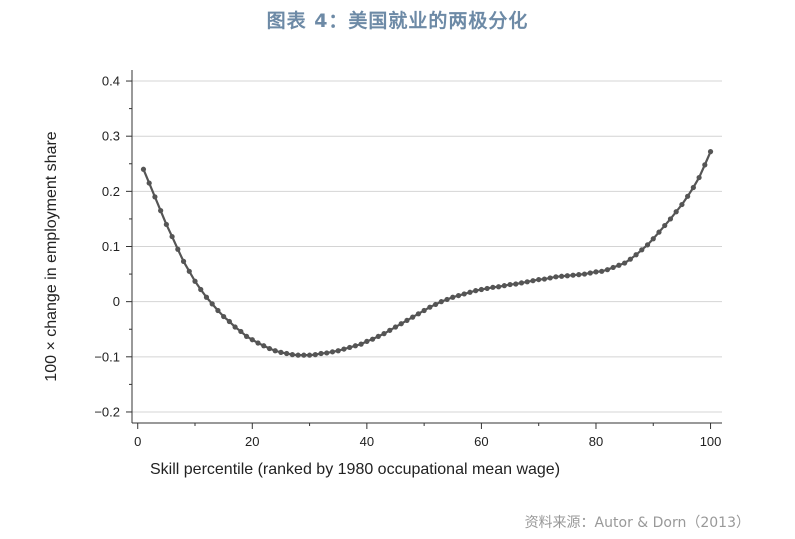 Image resolution: width=795 pixels, height=539 pixels. I want to click on figure-title: 图表 4：美国就业的两极分化, so click(397, 21).